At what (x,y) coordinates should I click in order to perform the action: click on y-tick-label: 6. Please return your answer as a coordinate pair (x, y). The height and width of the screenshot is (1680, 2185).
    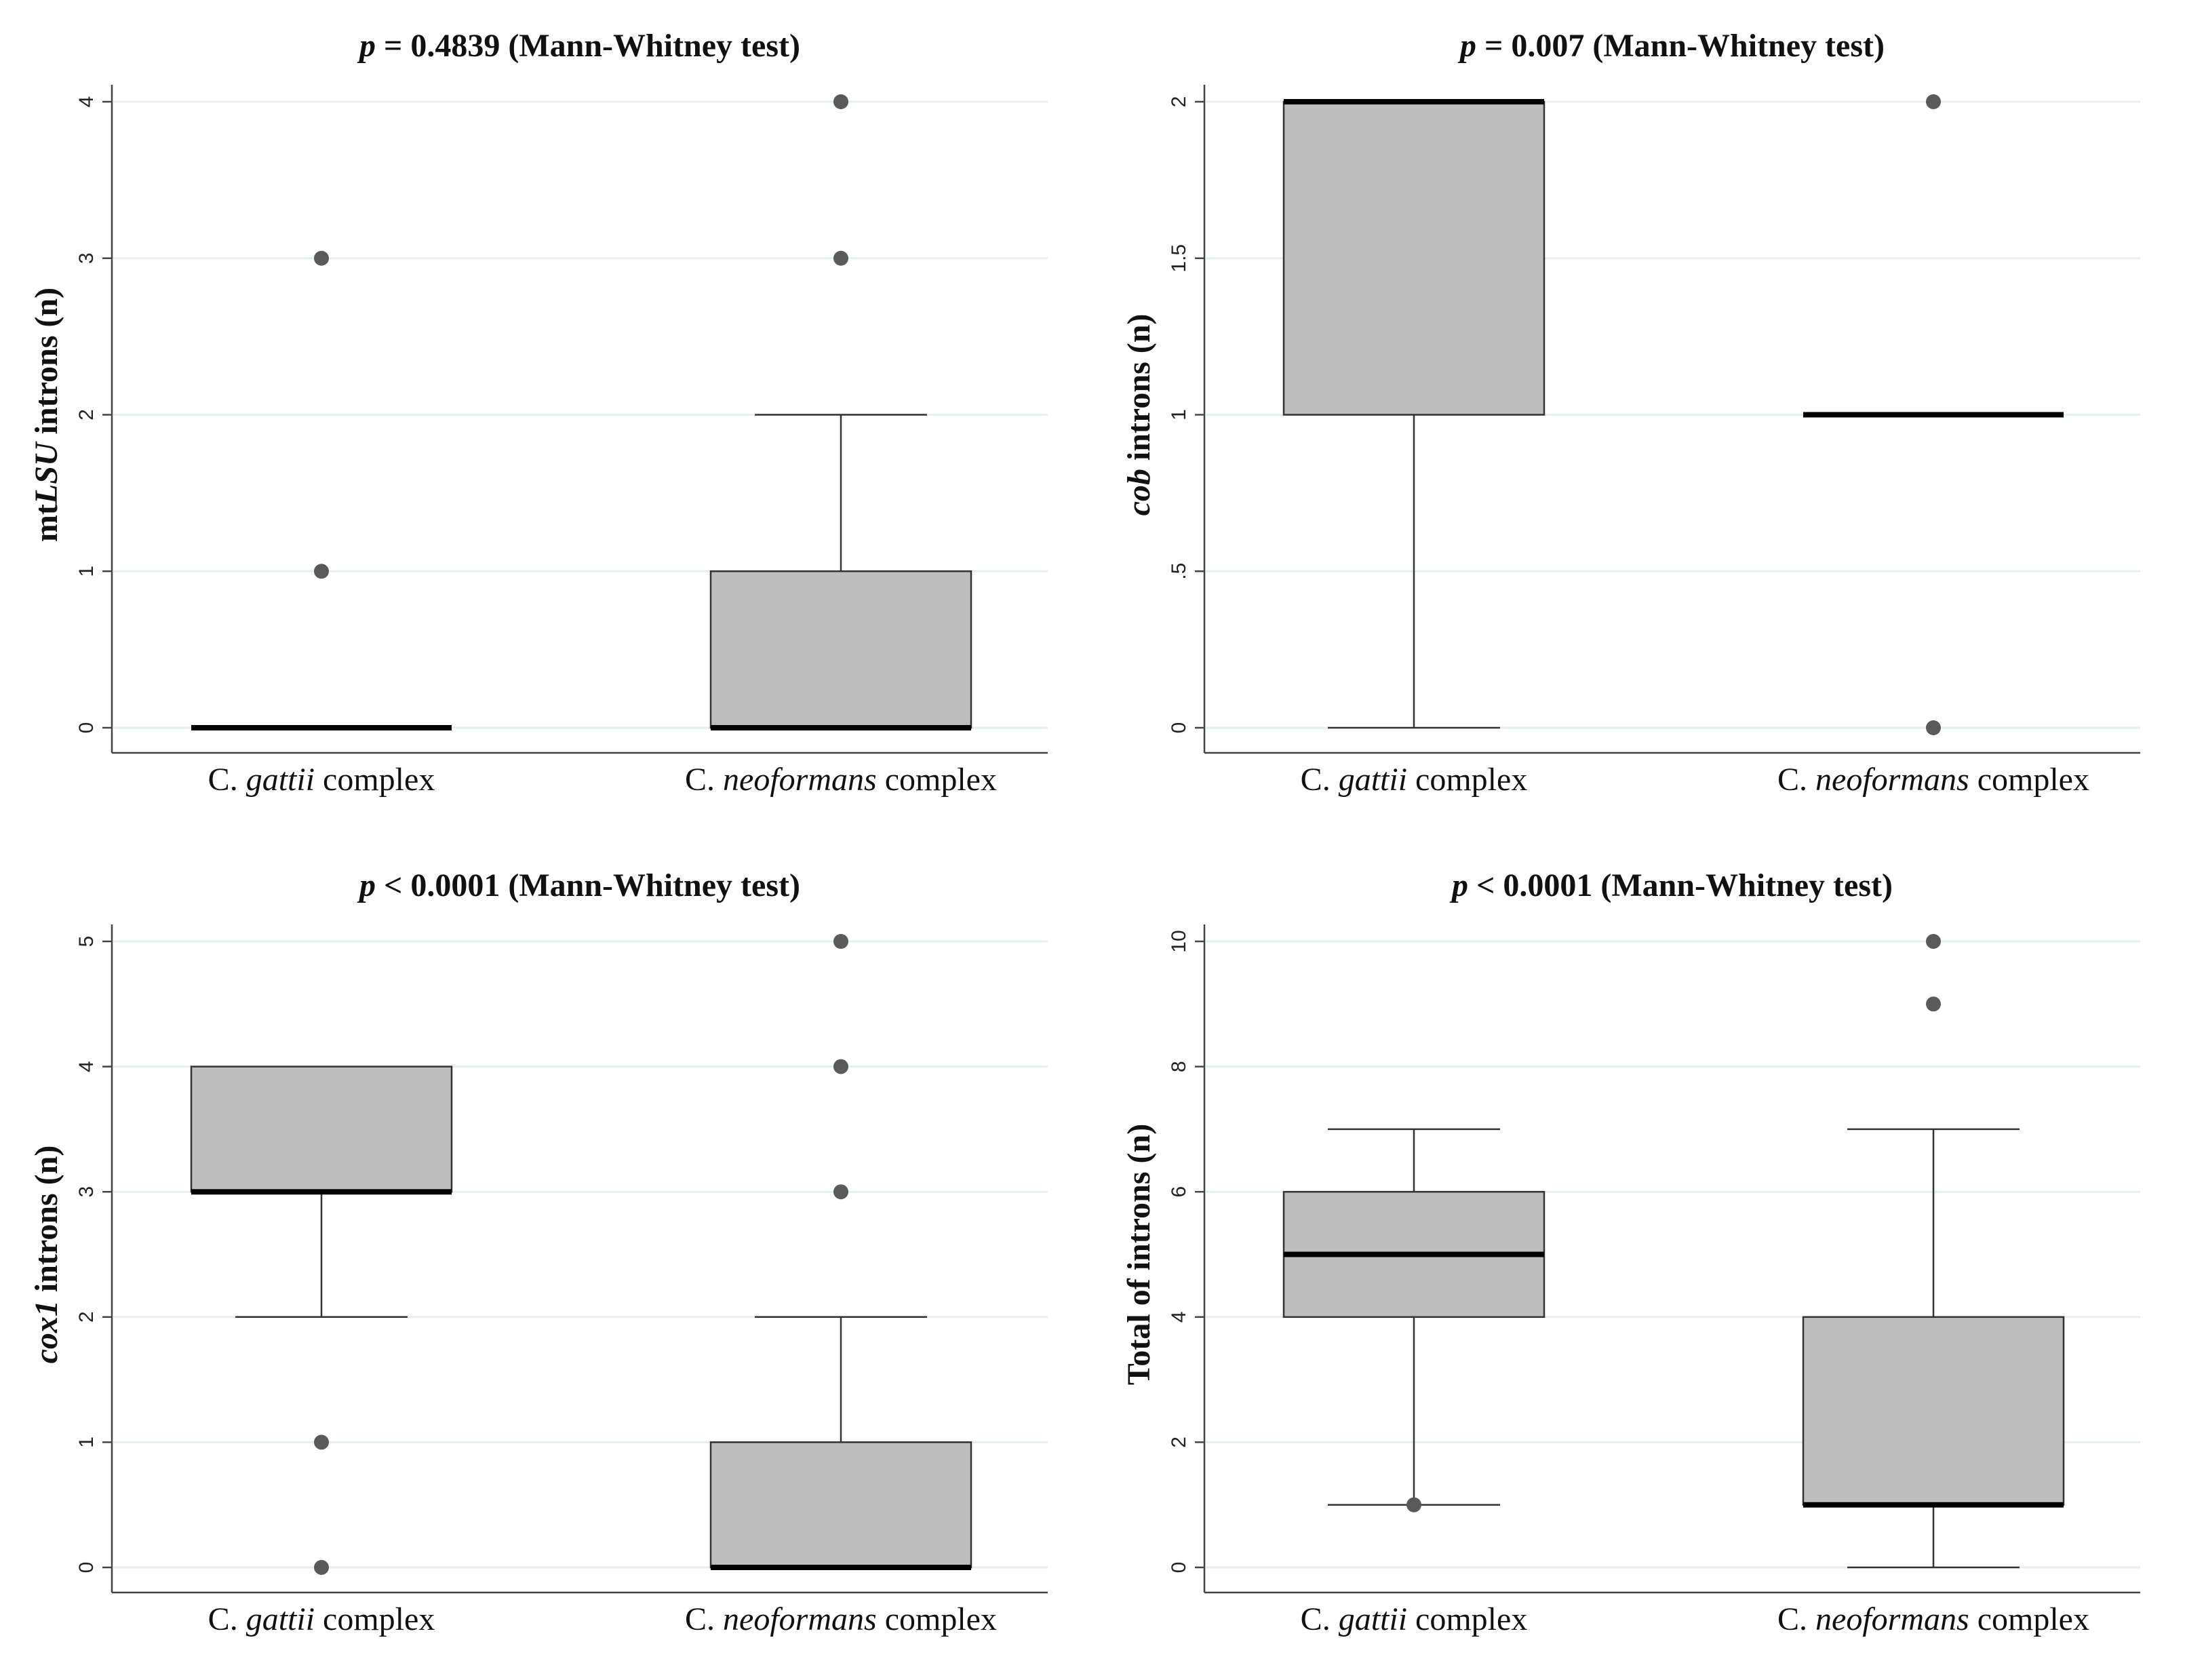
    Looking at the image, I should click on (1179, 1192).